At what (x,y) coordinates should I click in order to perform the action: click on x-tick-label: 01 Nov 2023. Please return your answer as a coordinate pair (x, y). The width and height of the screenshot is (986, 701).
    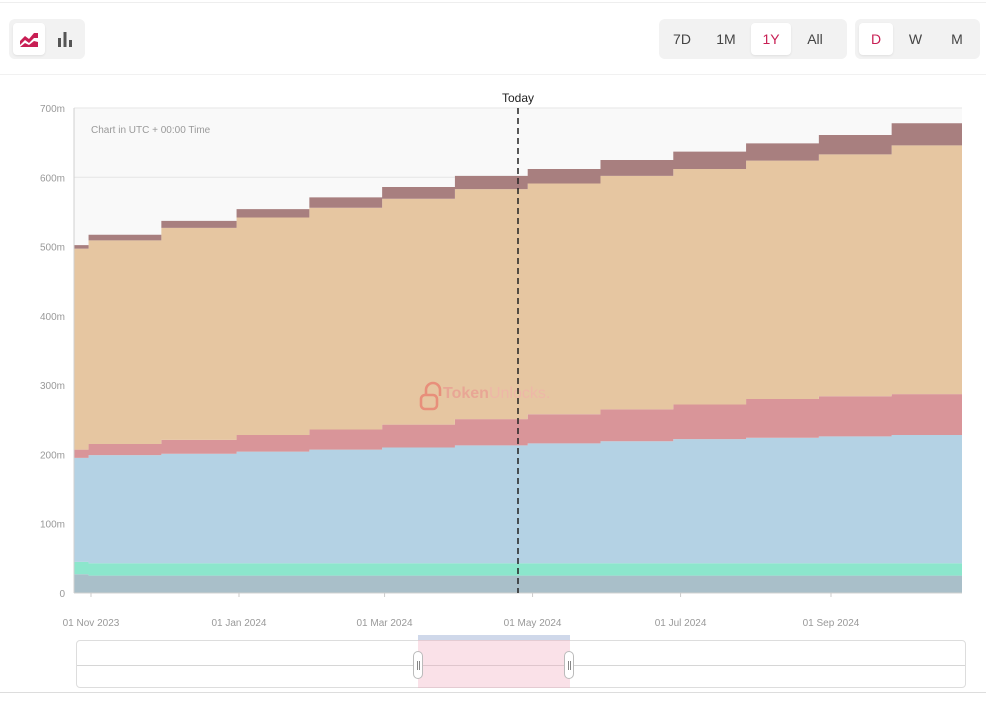
    Looking at the image, I should click on (91, 623).